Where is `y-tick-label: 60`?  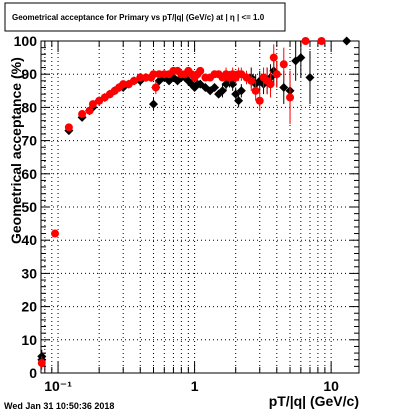
y-tick-label: 60 is located at coordinates (29, 174).